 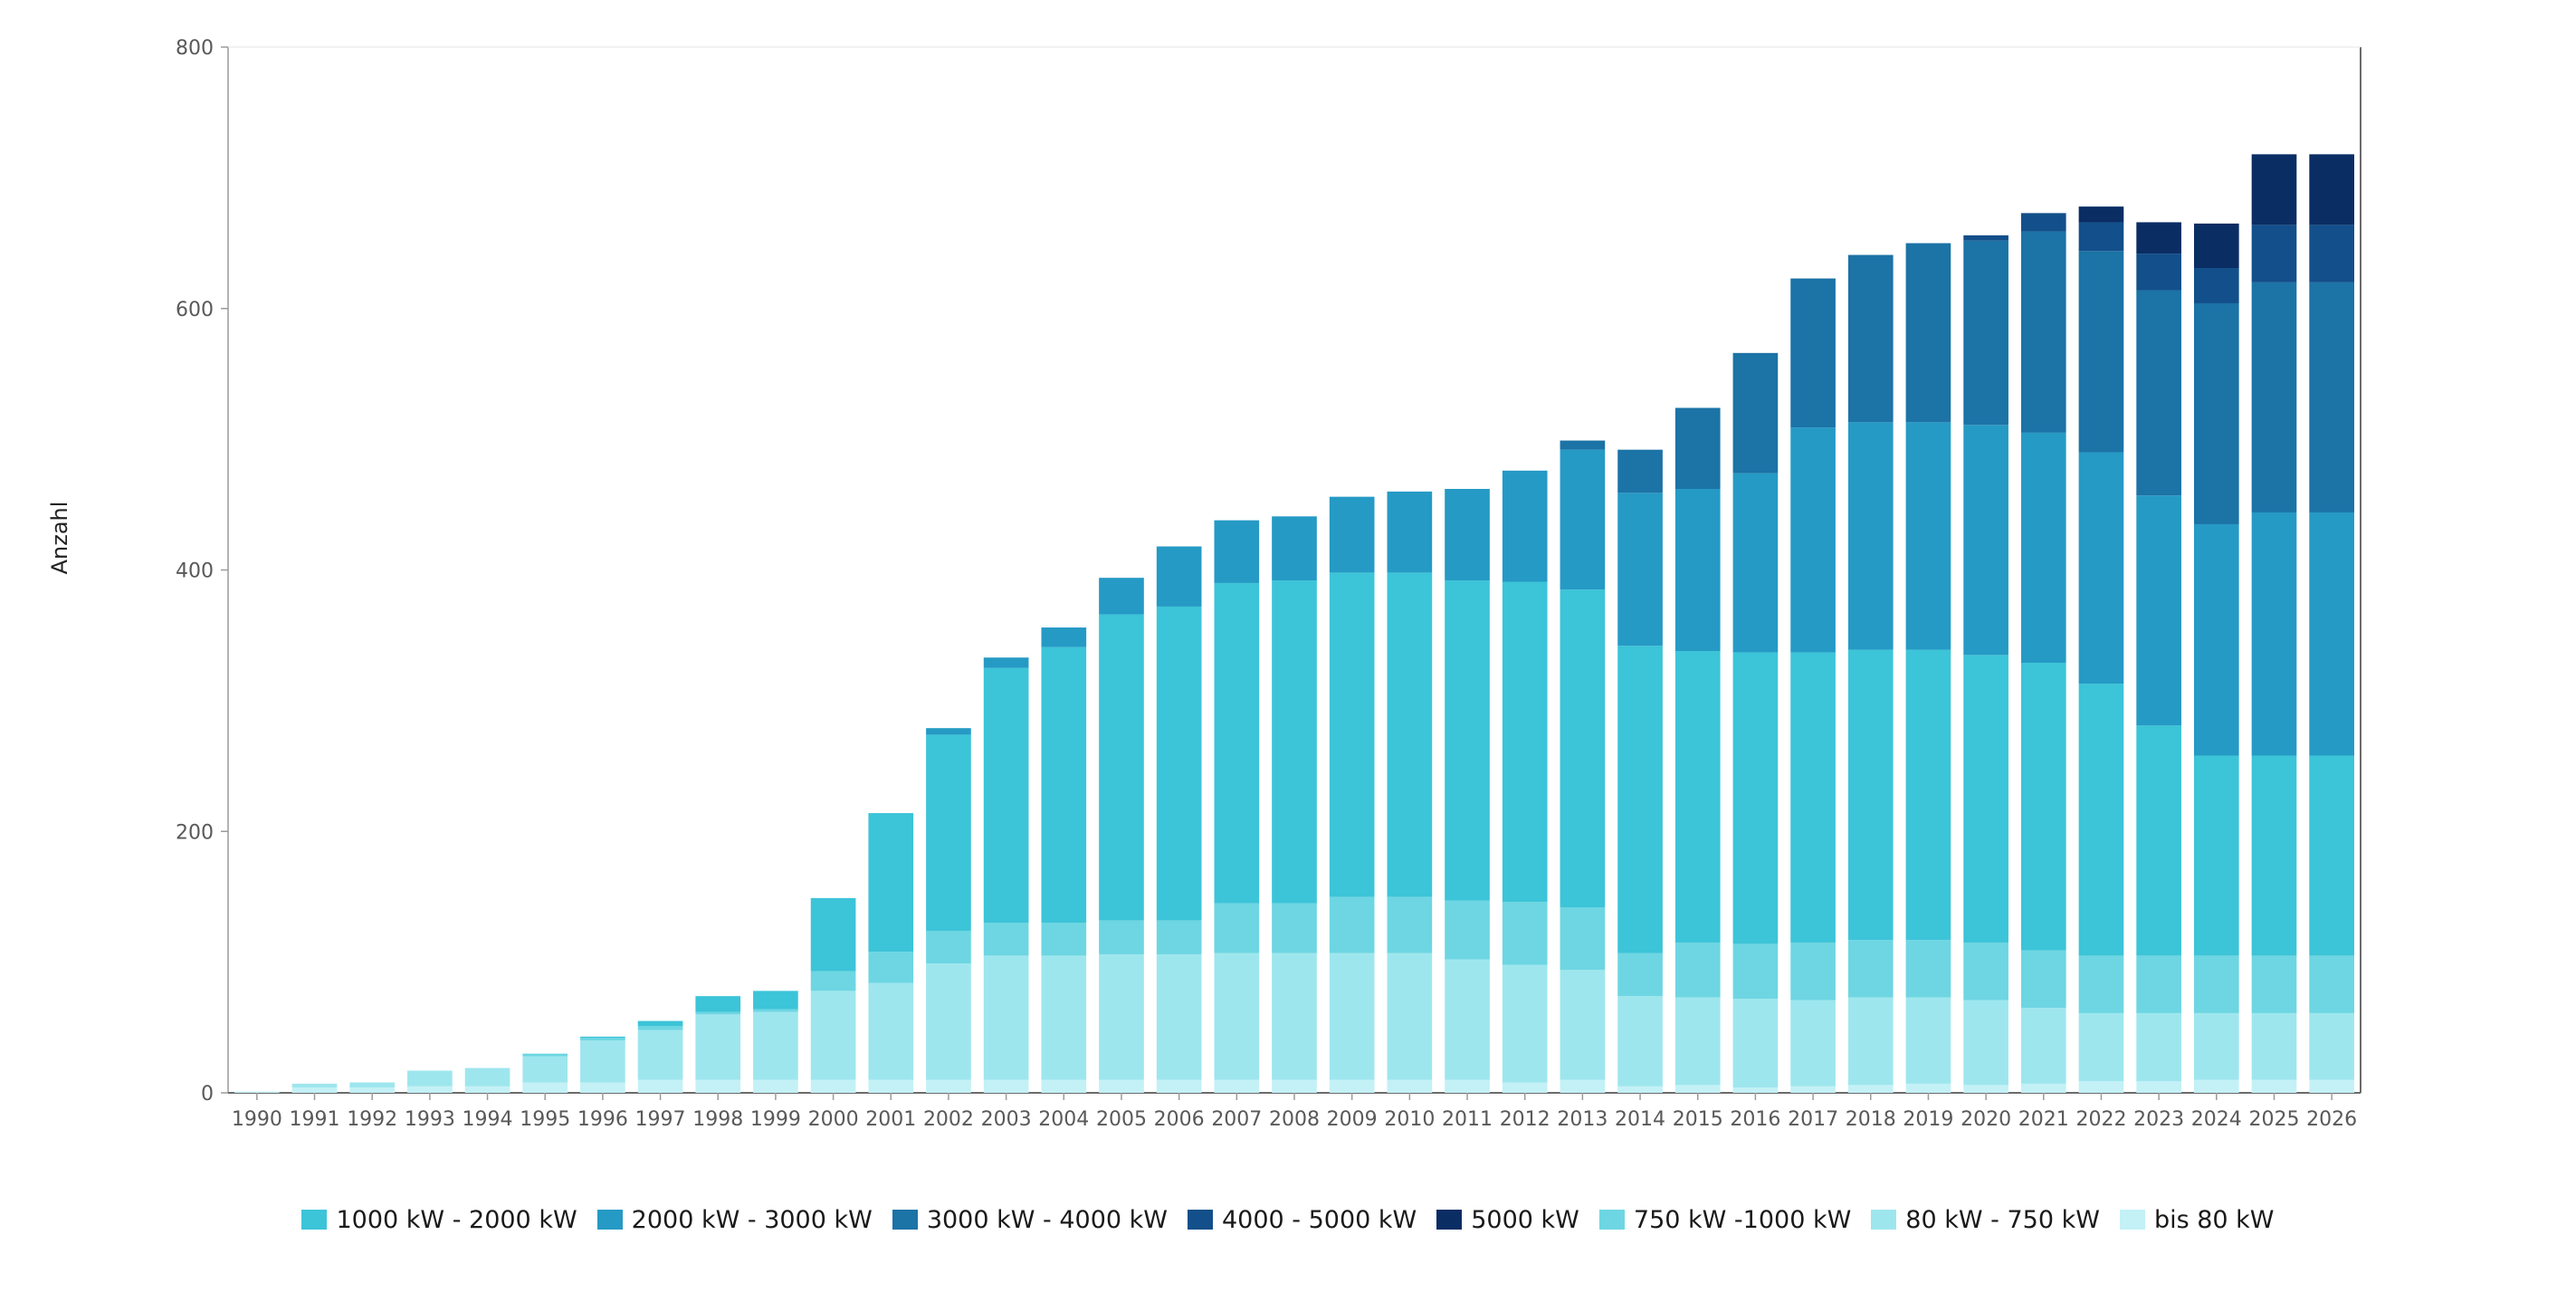 What do you see at coordinates (59, 539) in the screenshot?
I see `y-axis-title: Anzahl` at bounding box center [59, 539].